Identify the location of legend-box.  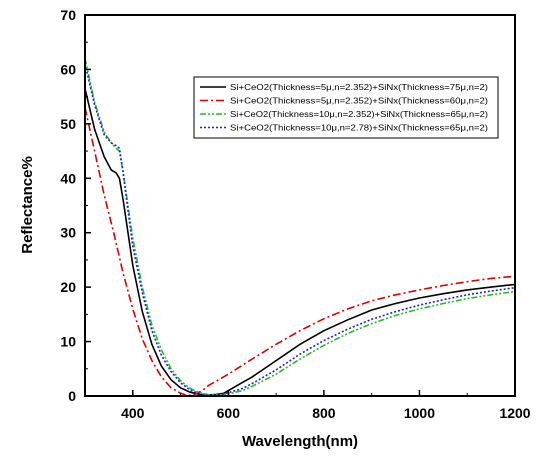
(346, 107).